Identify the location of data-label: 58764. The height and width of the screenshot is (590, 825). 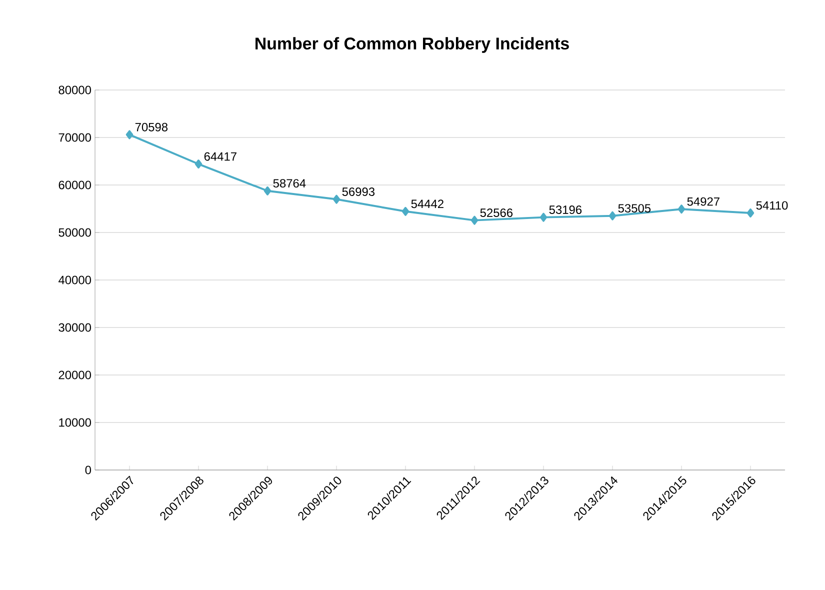
(289, 183).